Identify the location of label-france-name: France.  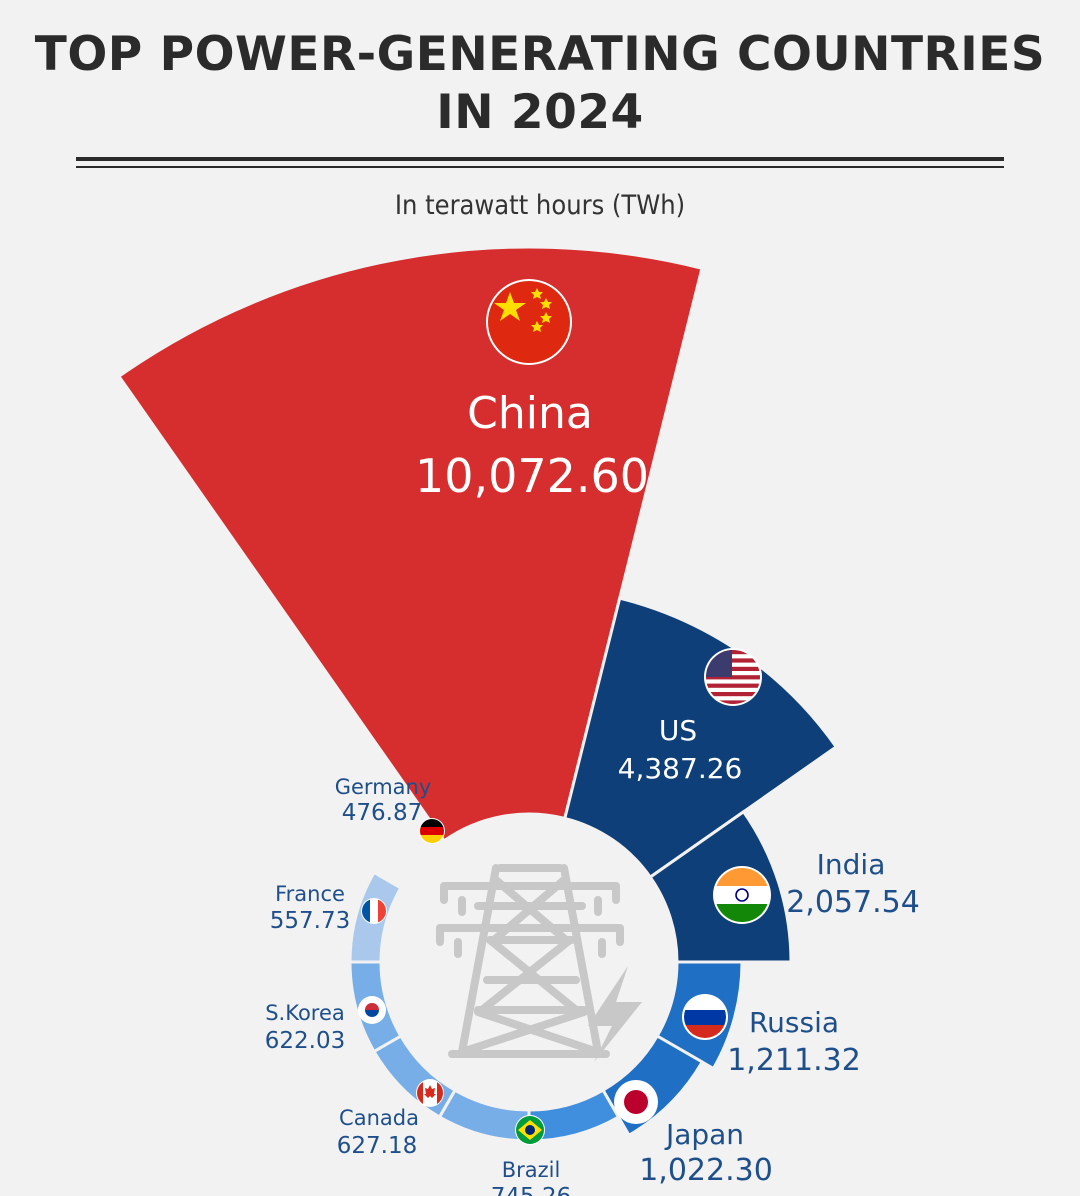
(310, 894).